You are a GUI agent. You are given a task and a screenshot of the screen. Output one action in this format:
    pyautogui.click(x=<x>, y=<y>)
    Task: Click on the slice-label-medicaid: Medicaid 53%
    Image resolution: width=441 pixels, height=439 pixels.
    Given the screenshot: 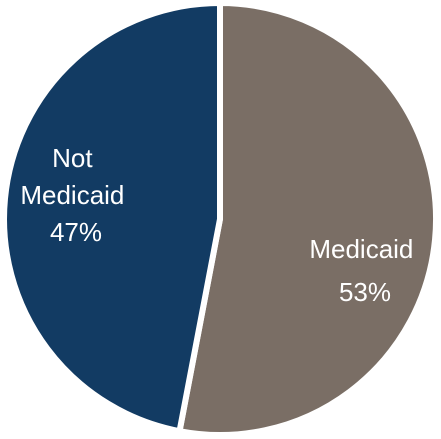 What is the action you would take?
    pyautogui.click(x=364, y=270)
    